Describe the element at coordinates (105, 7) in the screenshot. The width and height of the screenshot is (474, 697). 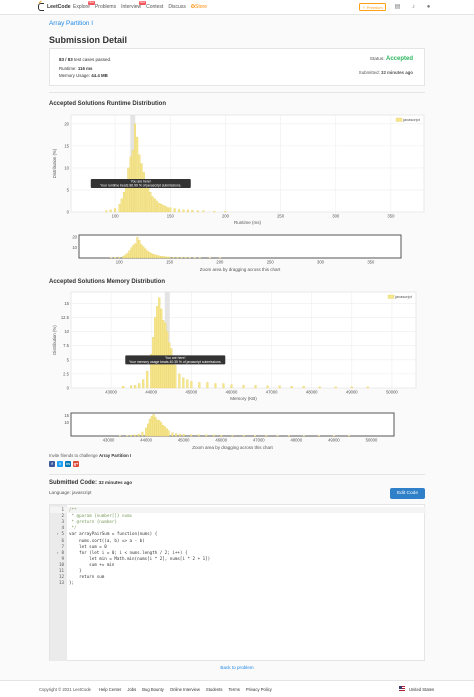
I see `nav-problems: Problems` at that location.